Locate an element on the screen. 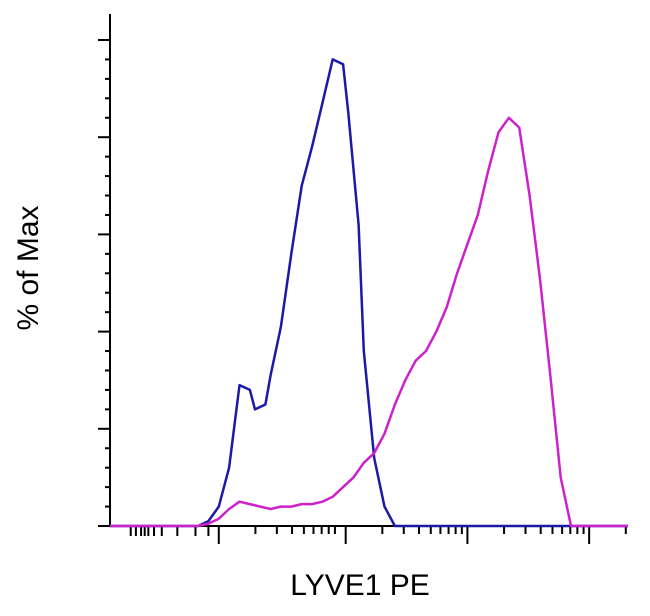  x-axis-ticks is located at coordinates (378, 535).